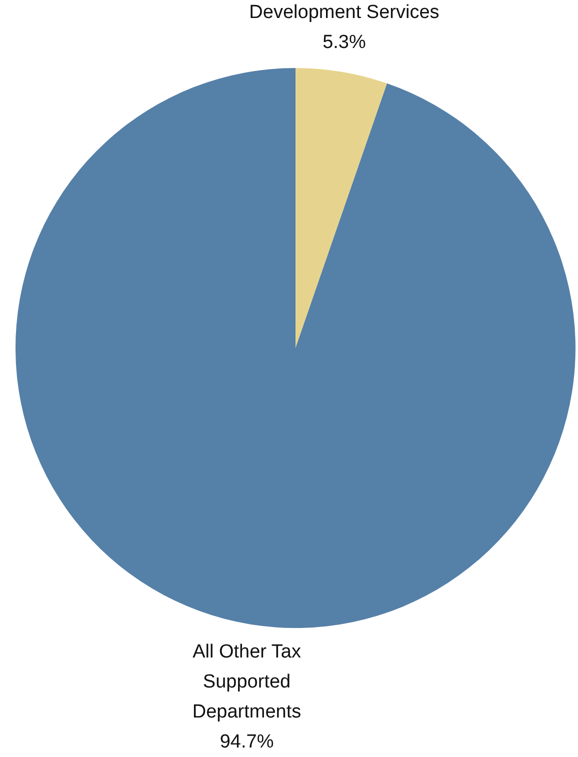 This screenshot has width=578, height=757. I want to click on slice-label: Development Services, so click(344, 12).